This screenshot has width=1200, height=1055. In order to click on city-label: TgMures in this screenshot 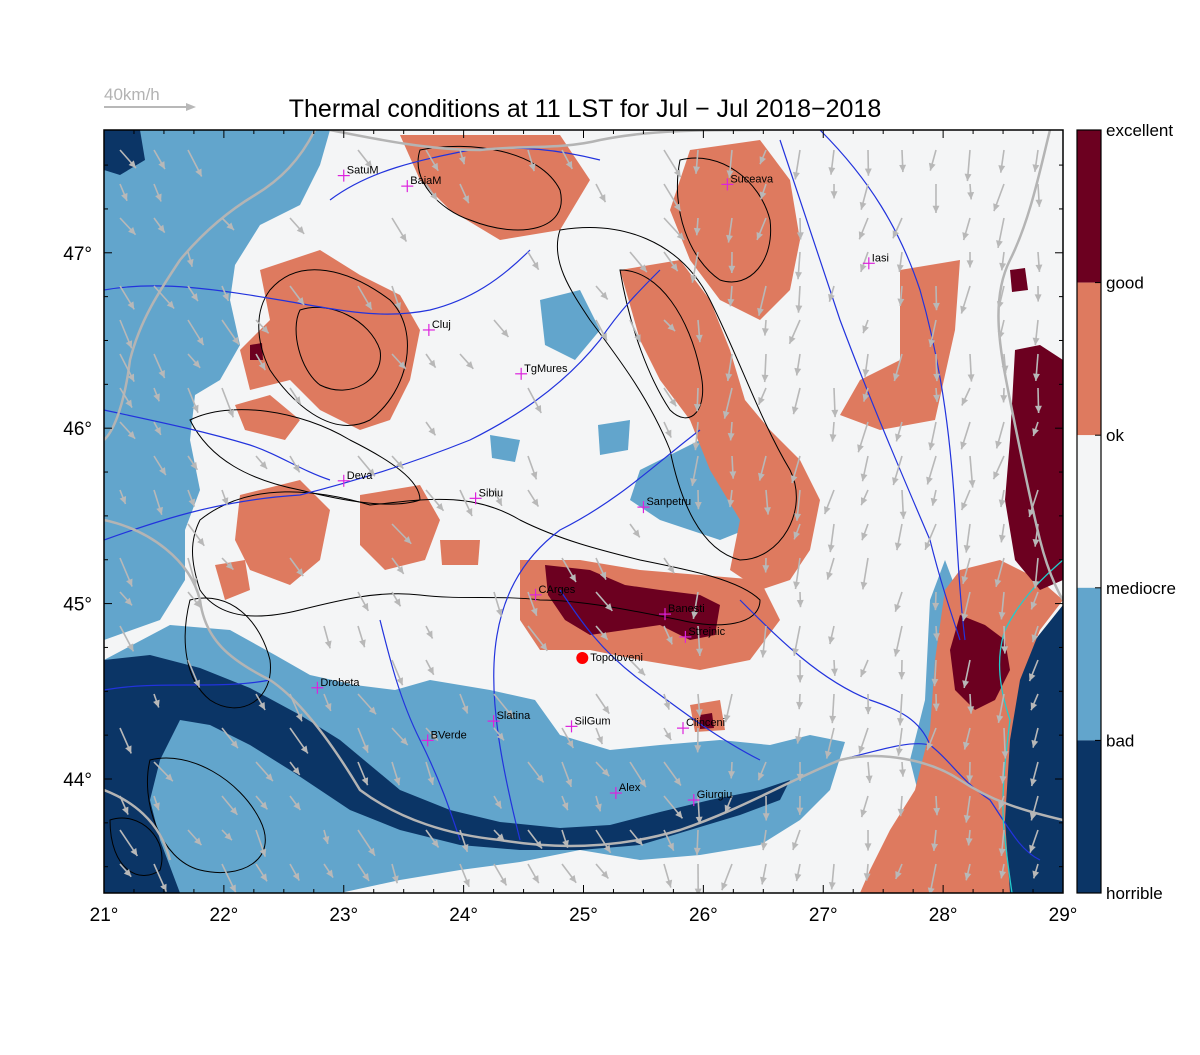, I will do `click(546, 369)`.